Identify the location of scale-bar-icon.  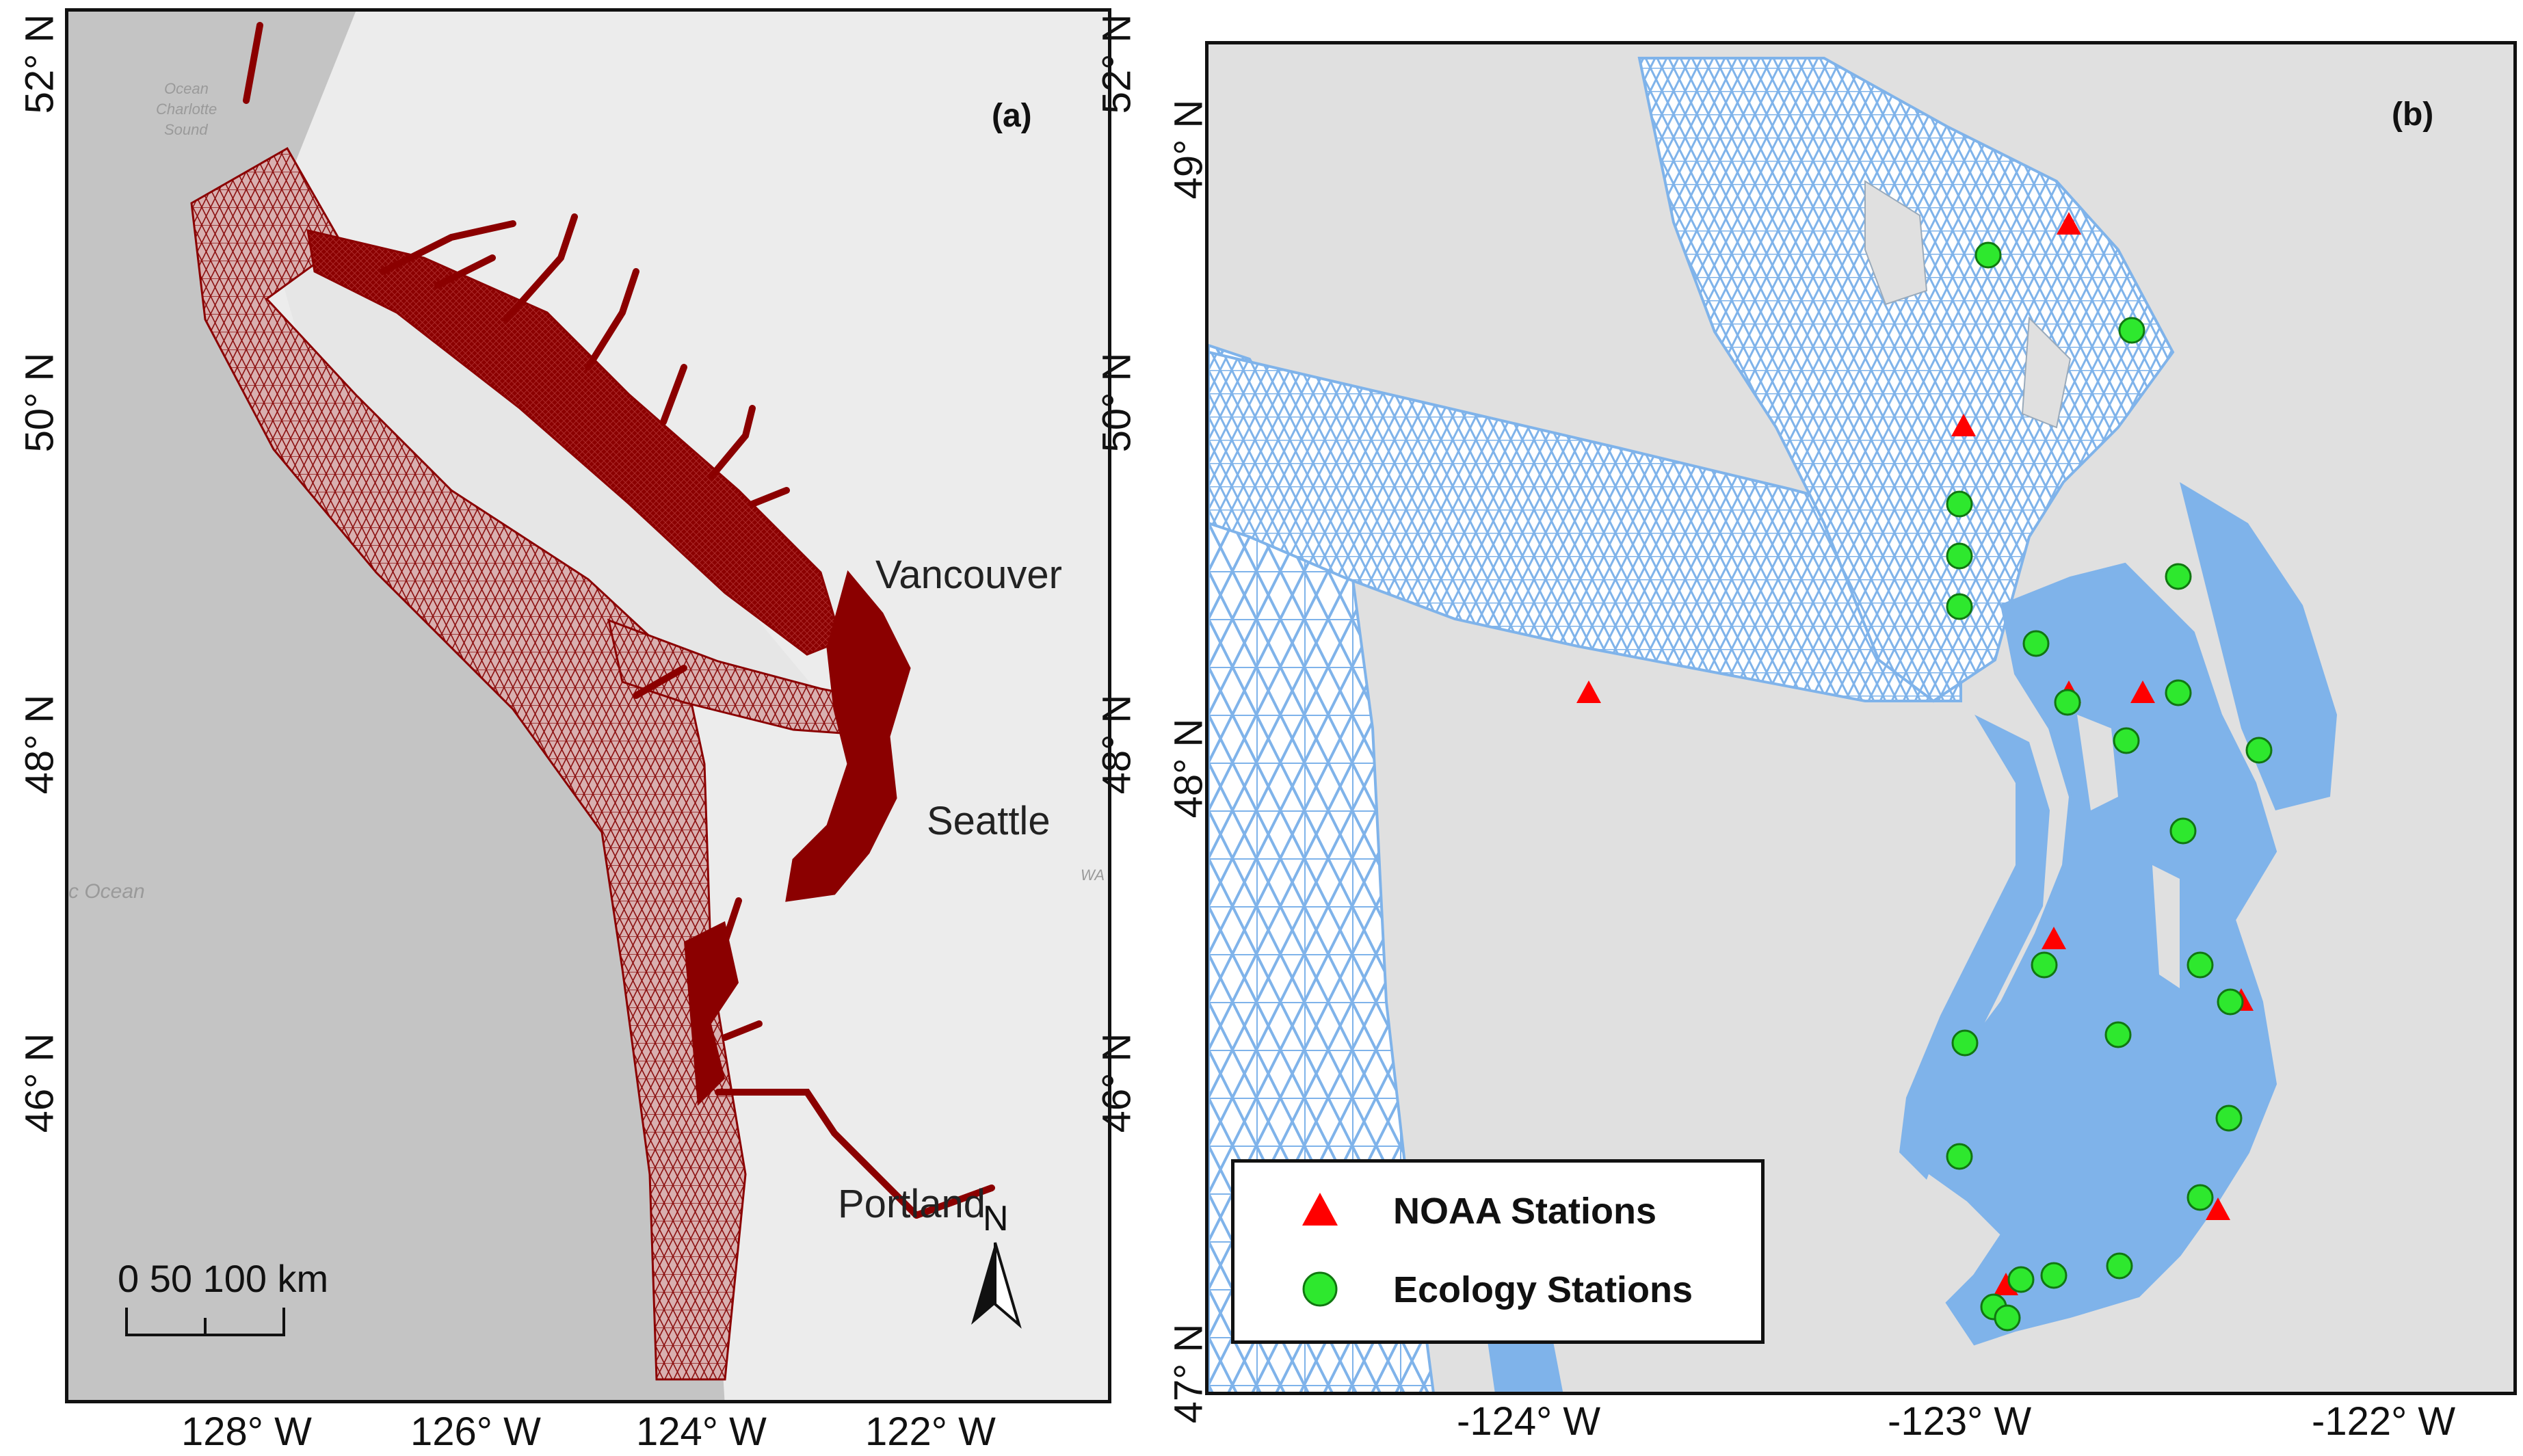
(205, 1322).